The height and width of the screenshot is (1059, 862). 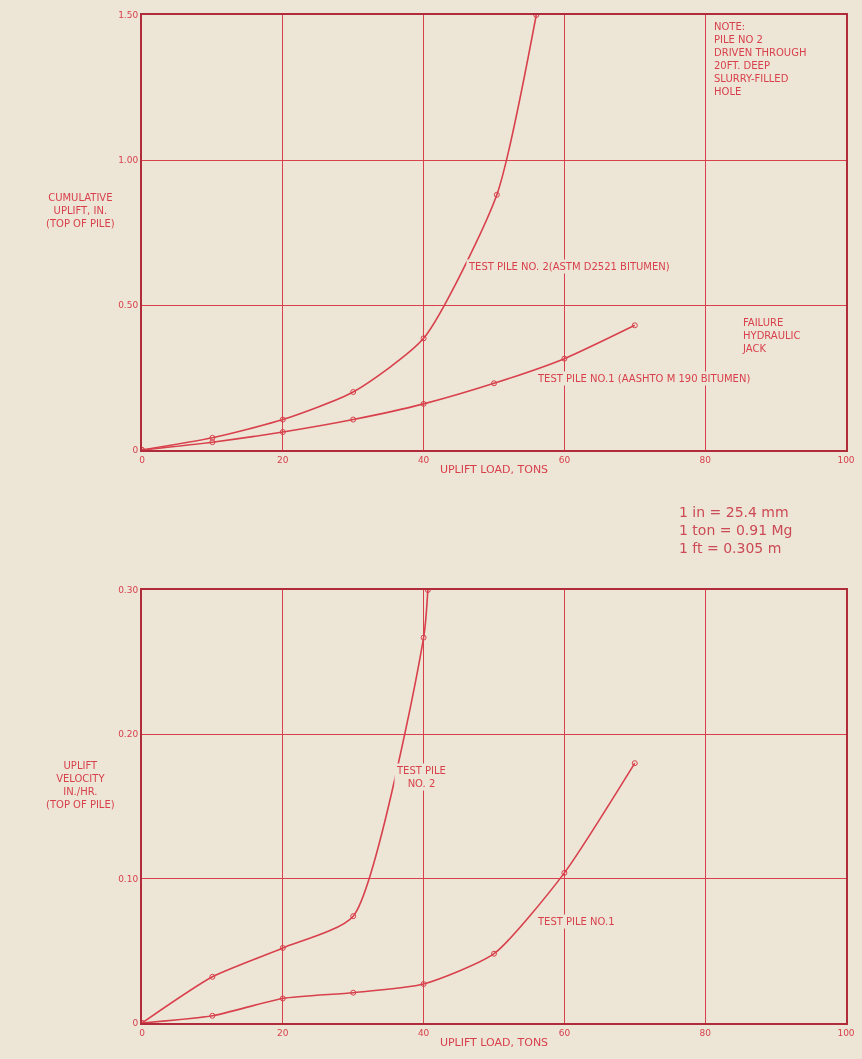 I want to click on y-tick-label: 0.20, so click(x=128, y=734).